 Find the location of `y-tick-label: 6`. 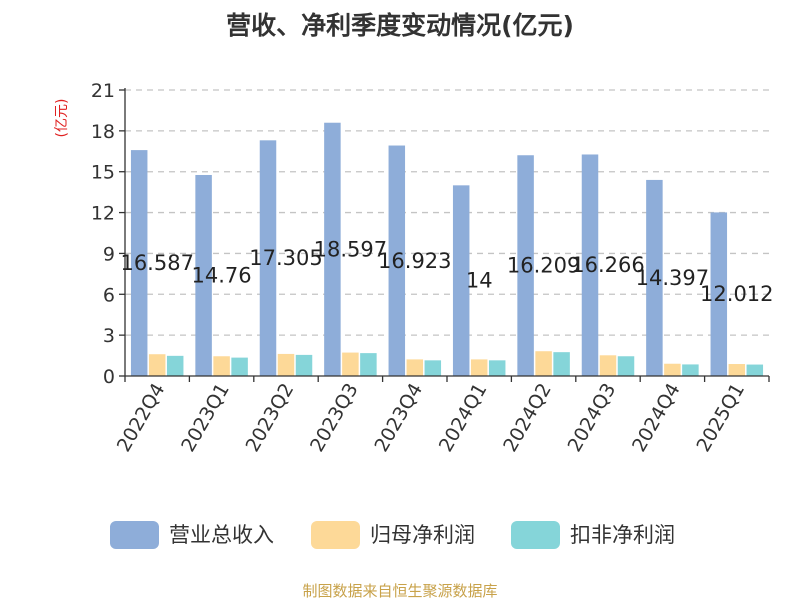

y-tick-label: 6 is located at coordinates (109, 295).